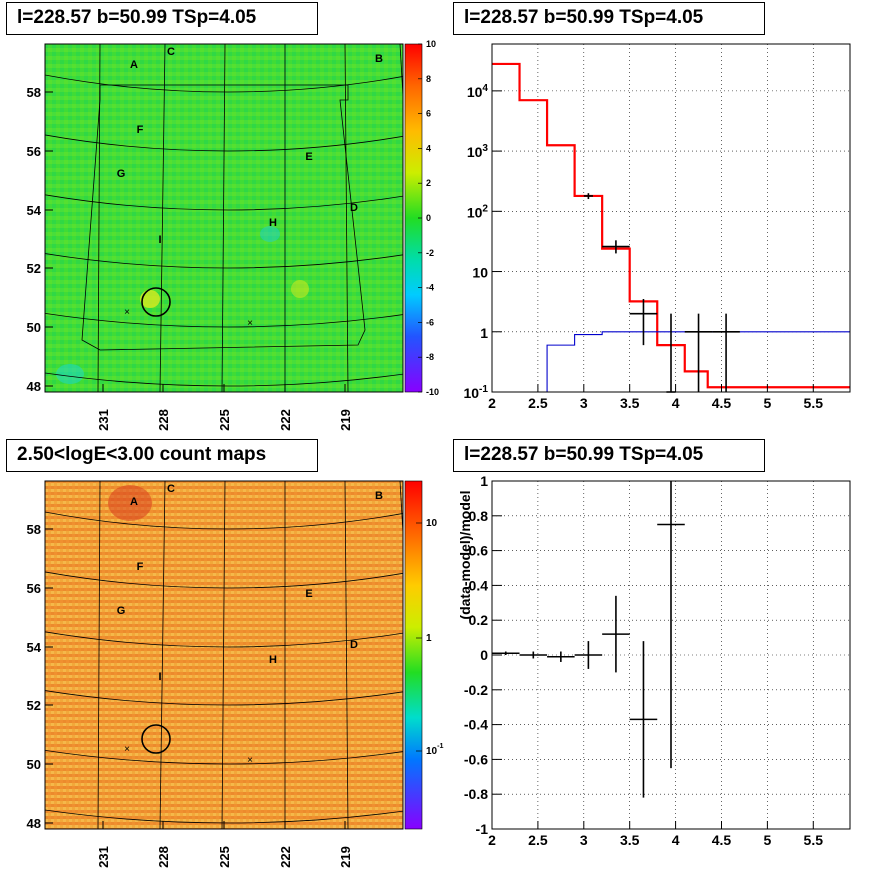 This screenshot has height=872, width=896. I want to click on colorbar-label: 6, so click(428, 114).